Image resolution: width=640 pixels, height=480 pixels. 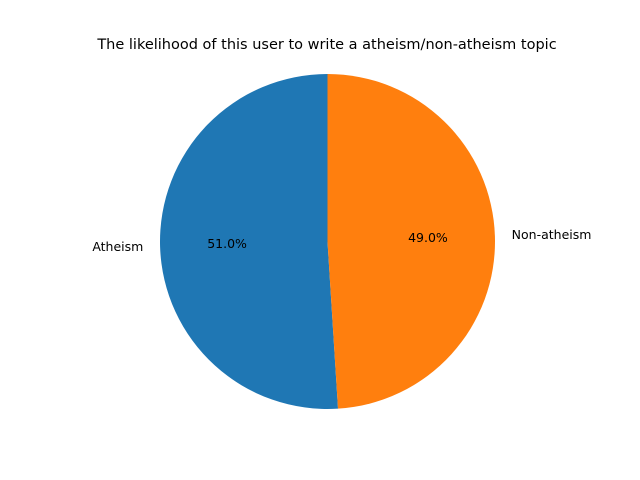 What do you see at coordinates (227, 243) in the screenshot?
I see `slice-pct-atheism: 51.0%` at bounding box center [227, 243].